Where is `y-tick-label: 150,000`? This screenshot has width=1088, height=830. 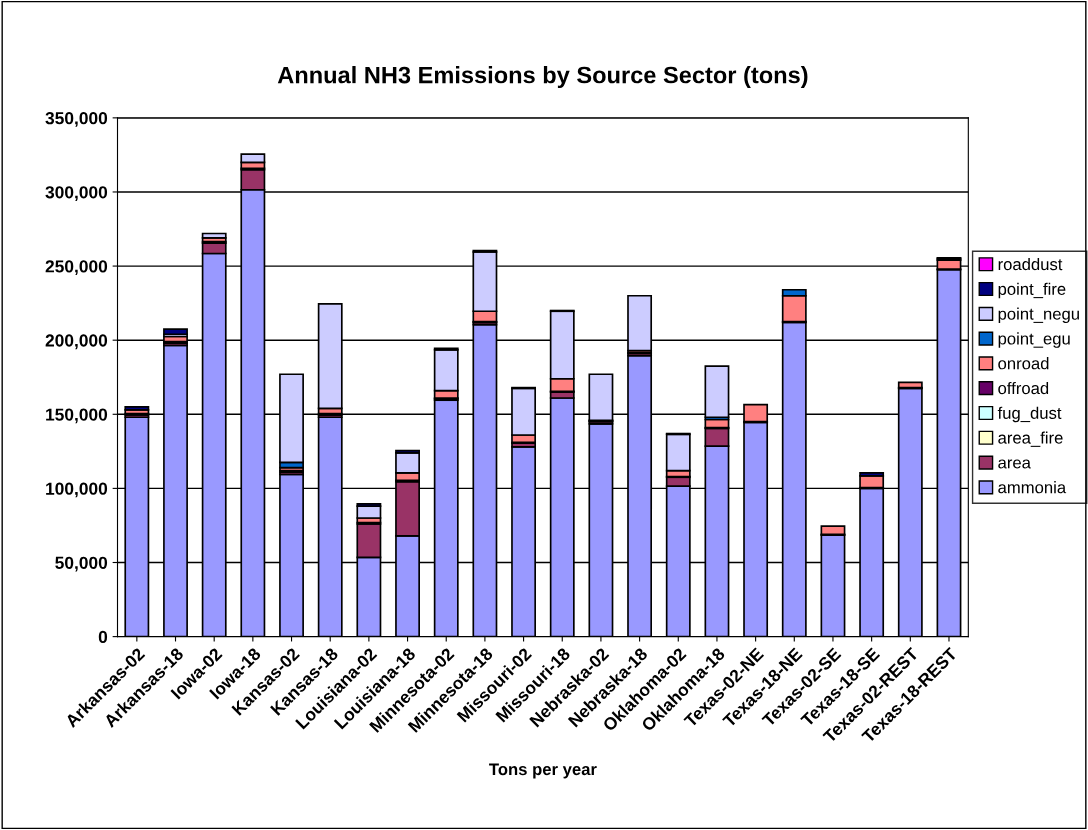 y-tick-label: 150,000 is located at coordinates (77, 416).